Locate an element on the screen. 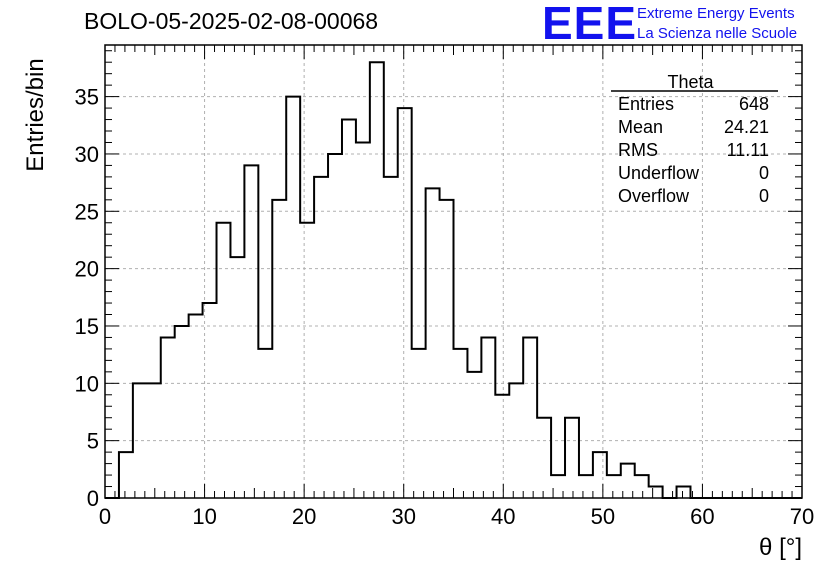  stats-value: 648 is located at coordinates (754, 104).